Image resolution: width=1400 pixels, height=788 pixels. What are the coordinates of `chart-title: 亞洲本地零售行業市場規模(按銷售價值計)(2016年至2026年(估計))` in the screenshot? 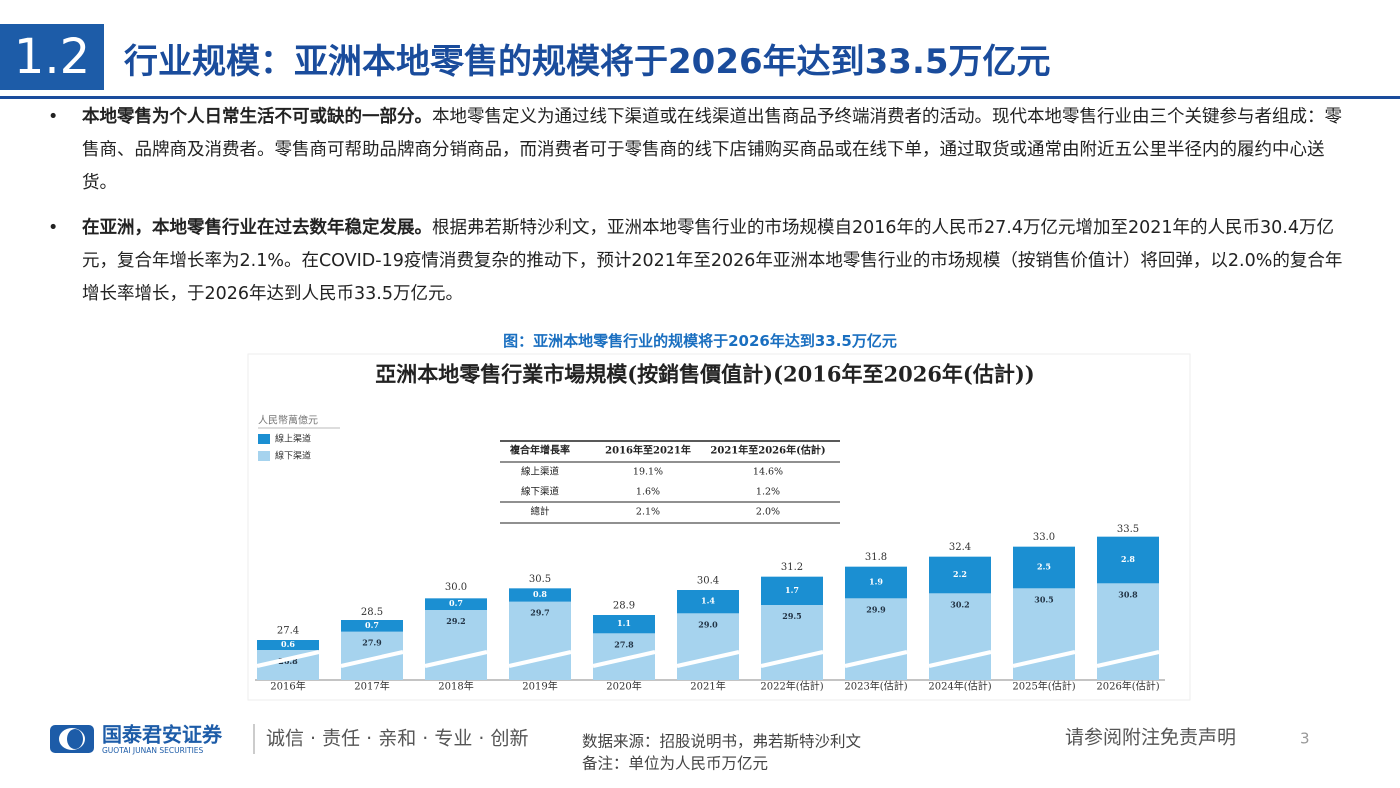 It's located at (705, 374).